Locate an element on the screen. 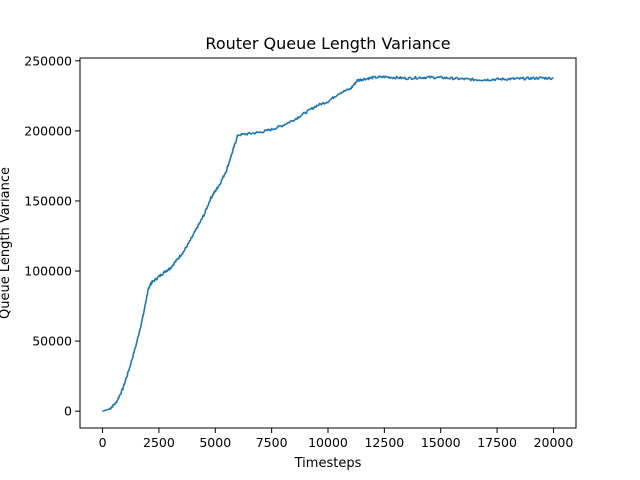 This screenshot has height=480, width=640. y-axis-label: Queue Length Variance is located at coordinates (6, 243).